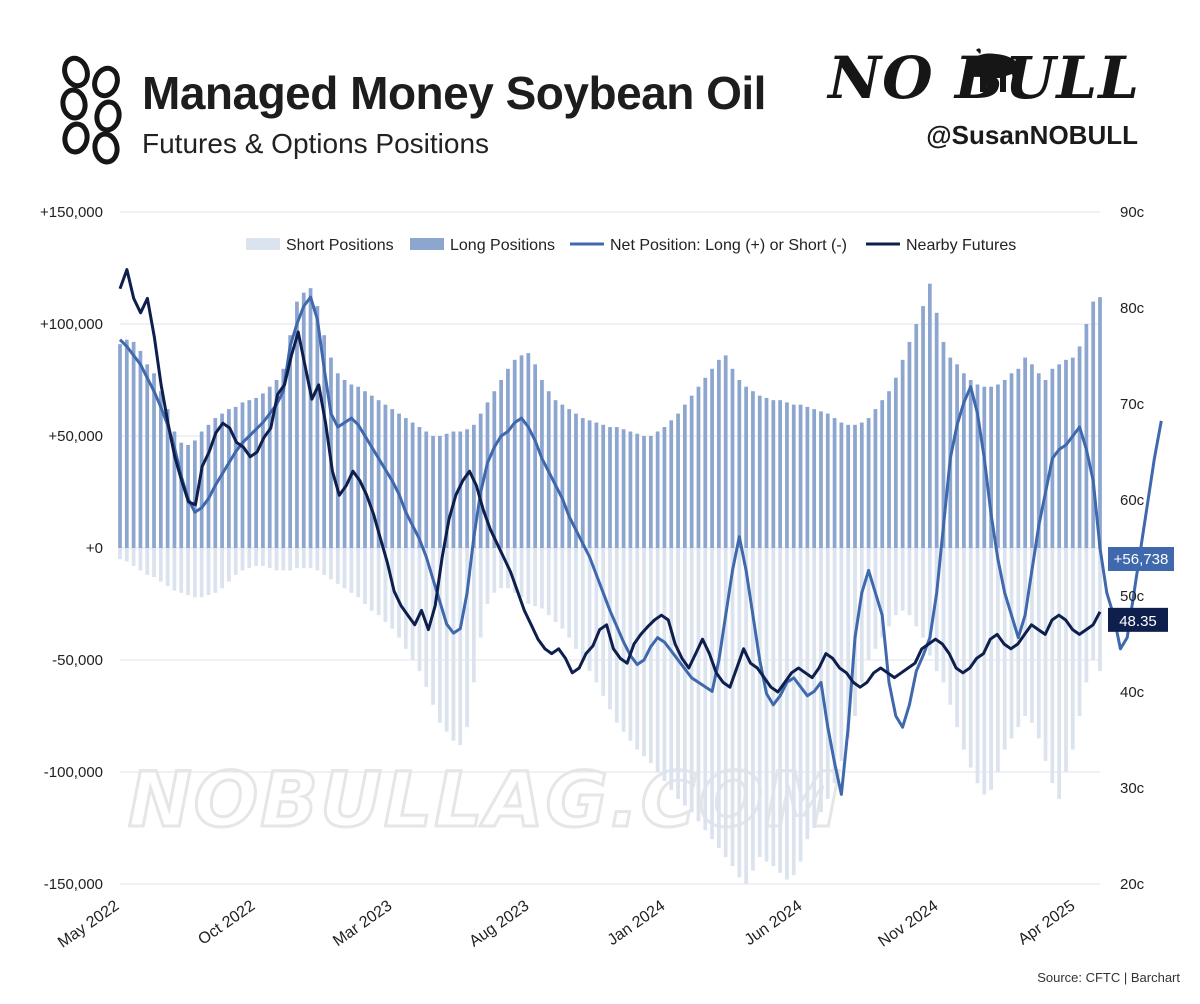 The height and width of the screenshot is (1004, 1200). Describe the element at coordinates (1138, 619) in the screenshot. I see `futures-last-value-badge` at that location.